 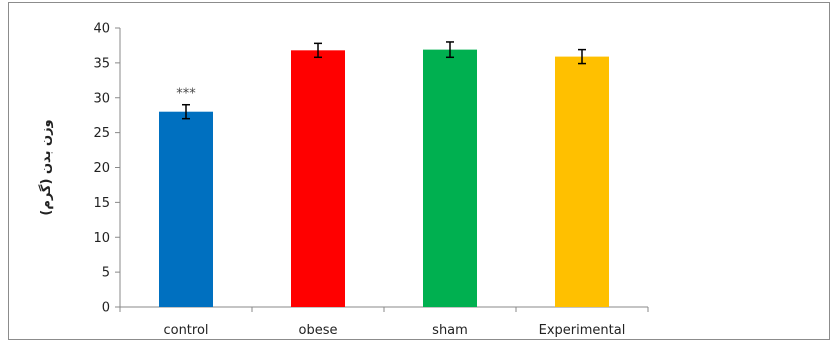 I want to click on y-tick-label: 40, so click(x=101, y=29).